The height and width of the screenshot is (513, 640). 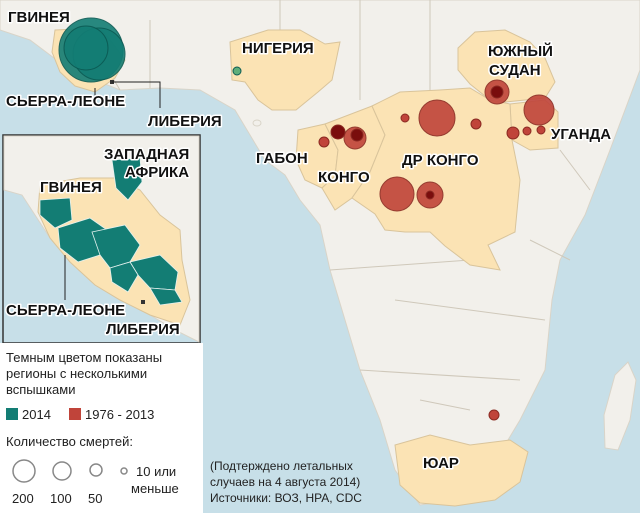 What do you see at coordinates (75, 414) in the screenshot?
I see `legend-1976-2013-swatch` at bounding box center [75, 414].